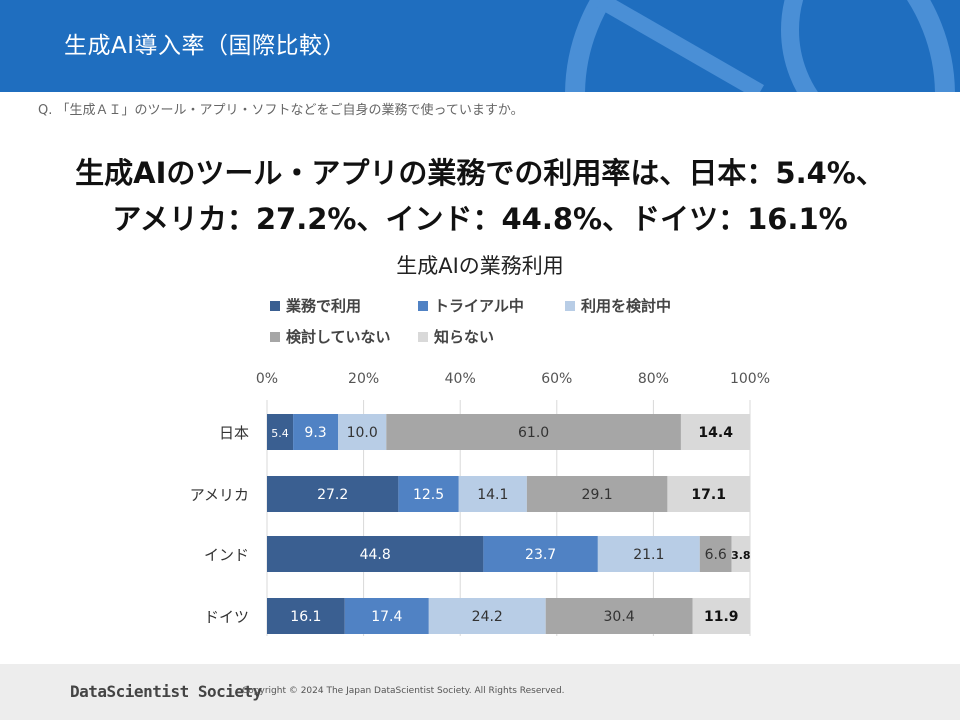  Describe the element at coordinates (760, 46) in the screenshot. I see `header-decoration` at that location.